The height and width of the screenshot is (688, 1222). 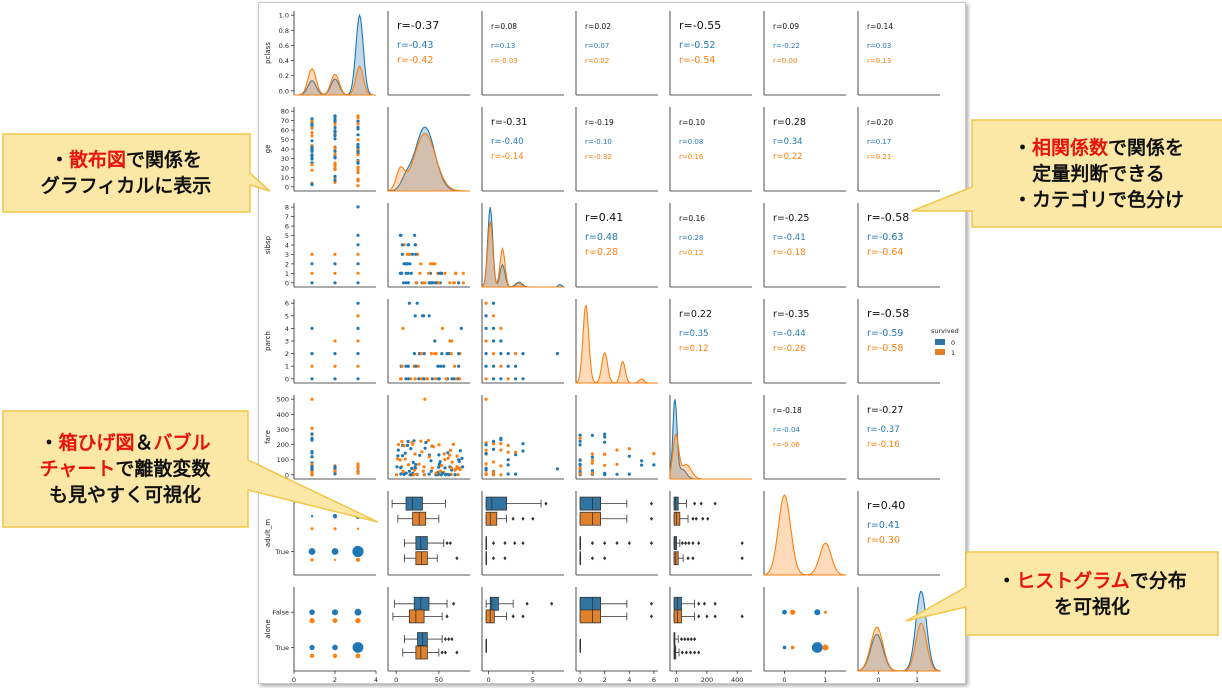 What do you see at coordinates (268, 53) in the screenshot?
I see `y-axis-label: pclass` at bounding box center [268, 53].